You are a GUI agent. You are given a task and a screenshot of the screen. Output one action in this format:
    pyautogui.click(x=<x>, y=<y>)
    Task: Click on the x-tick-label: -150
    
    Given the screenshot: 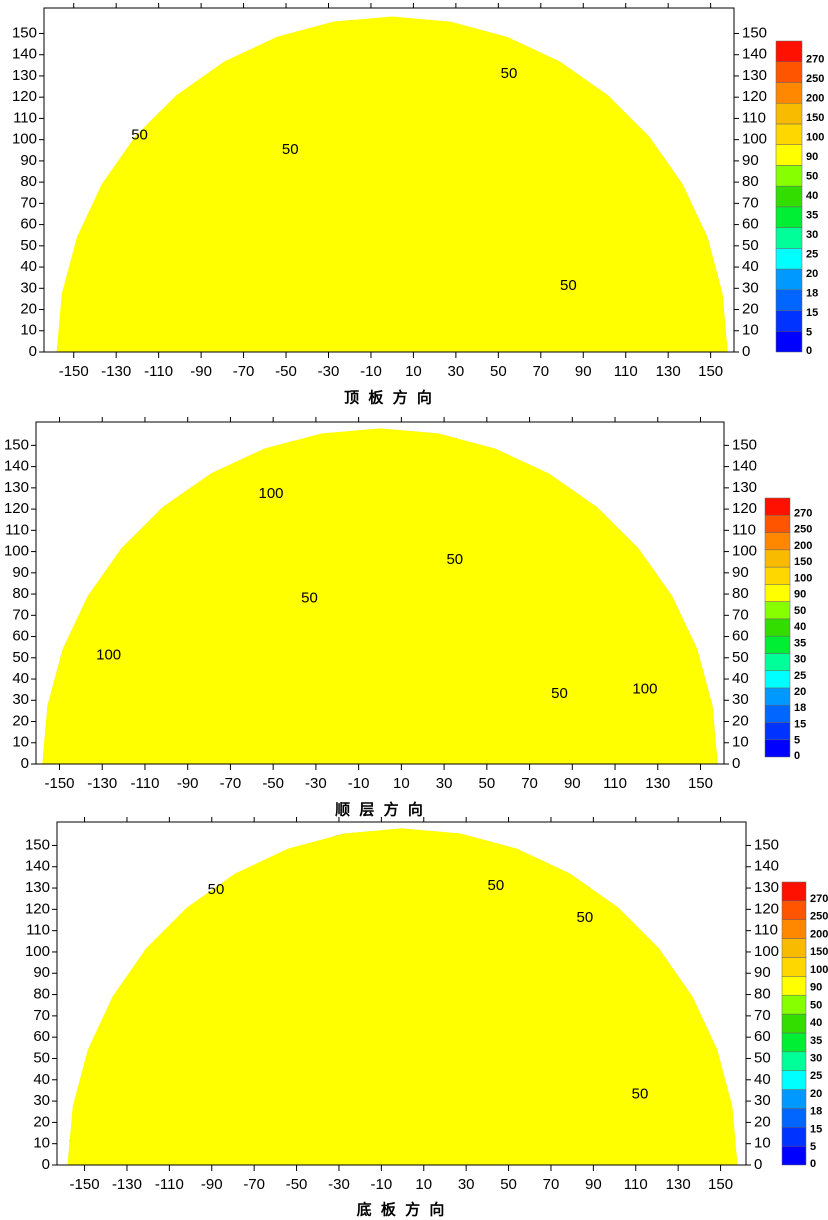 What is the action you would take?
    pyautogui.click(x=85, y=1184)
    